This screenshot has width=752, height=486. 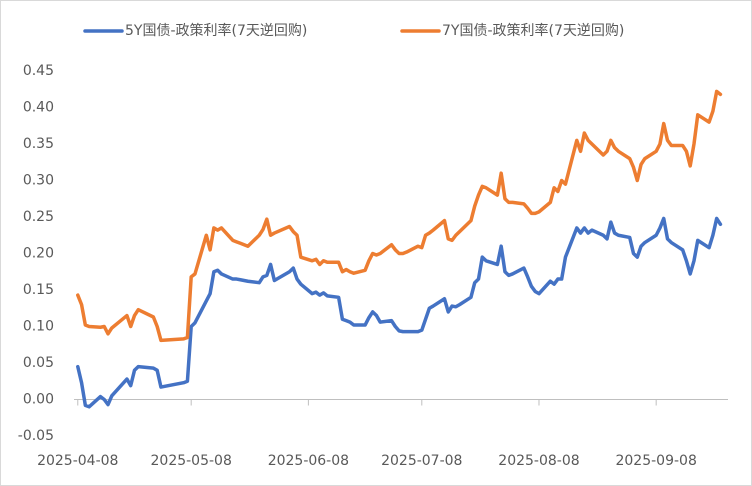 What do you see at coordinates (36, 436) in the screenshot?
I see `y-tick-label: -0.05` at bounding box center [36, 436].